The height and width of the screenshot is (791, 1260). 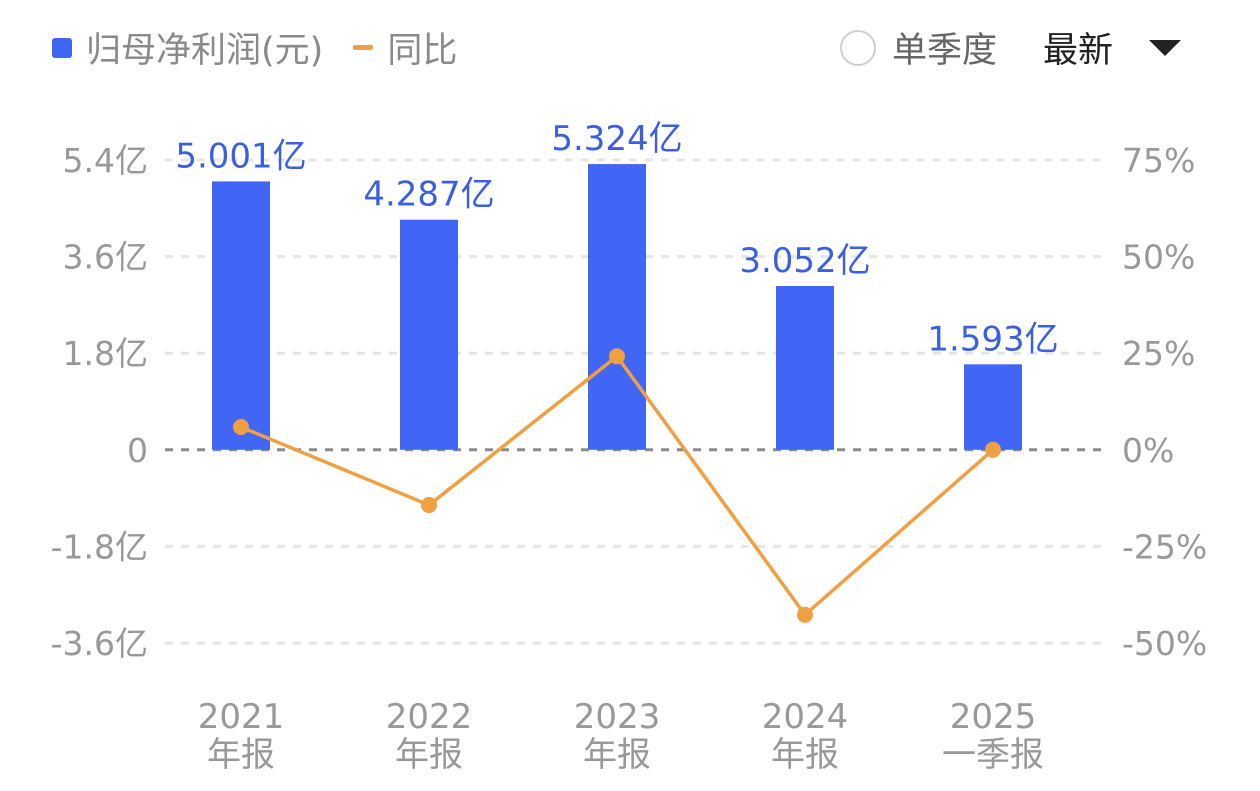 I want to click on bar-data-label: 4.287亿, so click(x=428, y=195).